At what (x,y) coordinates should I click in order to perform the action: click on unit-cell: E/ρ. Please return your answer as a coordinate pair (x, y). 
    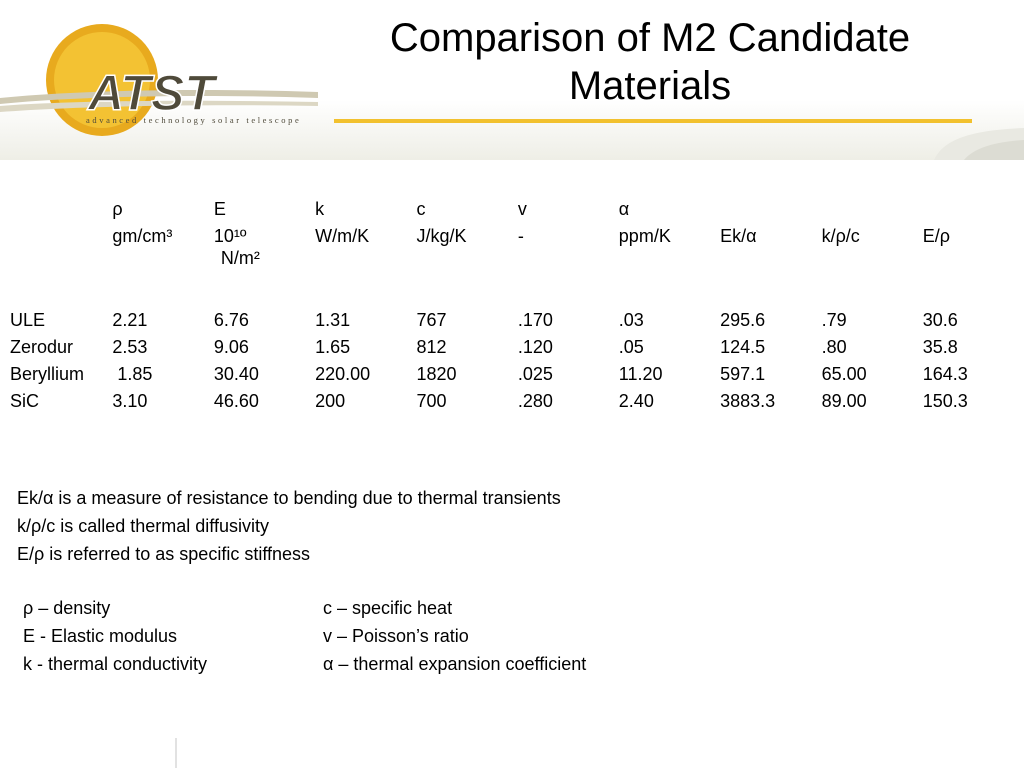
    Looking at the image, I should click on (936, 236).